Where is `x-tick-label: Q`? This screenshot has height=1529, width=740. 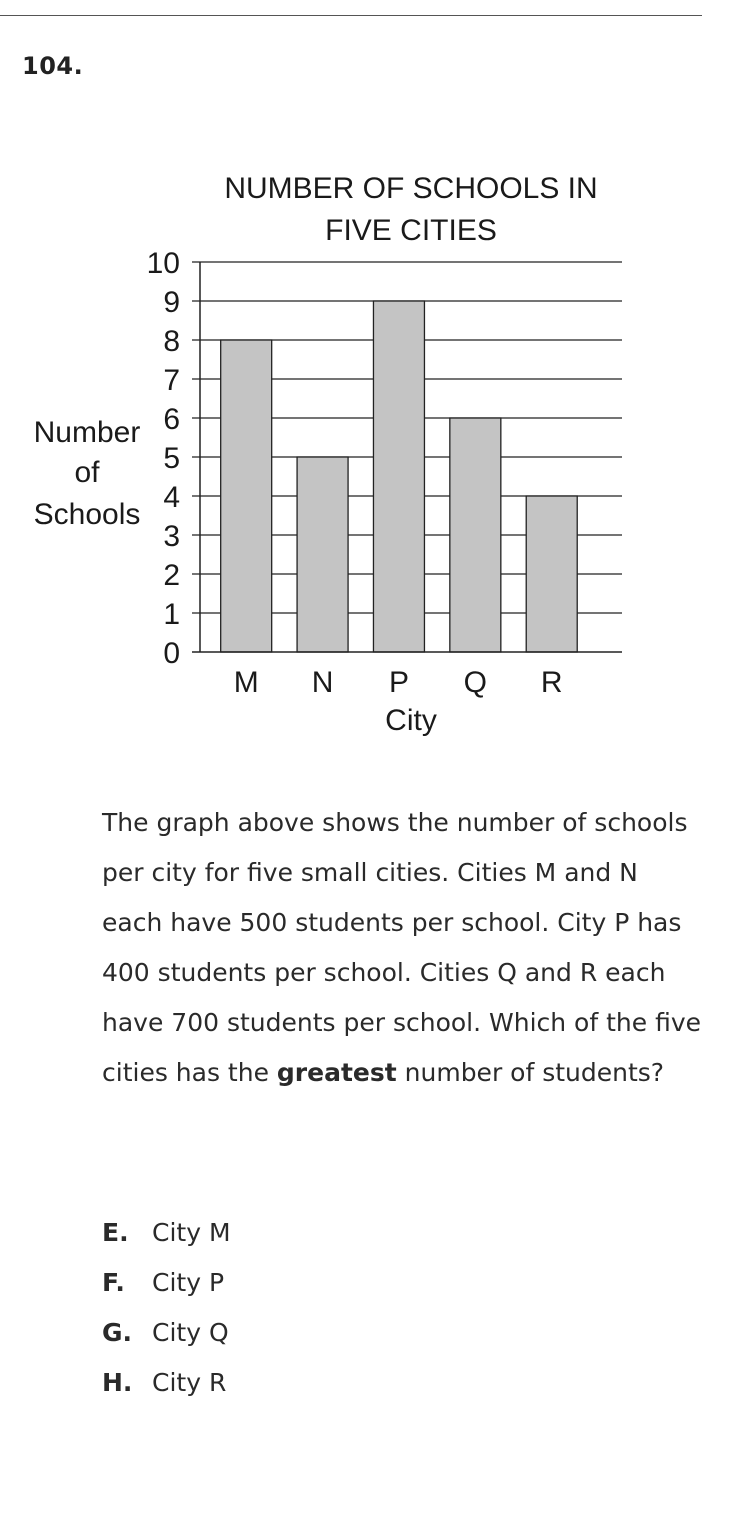 x-tick-label: Q is located at coordinates (475, 682).